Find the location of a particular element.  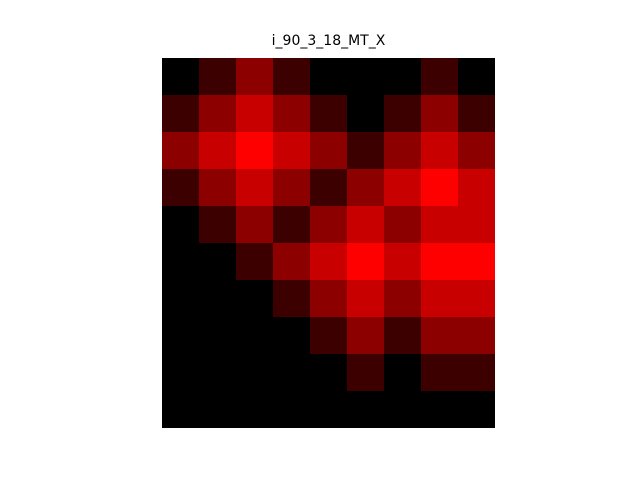

heatmap-cell-r9-c6 is located at coordinates (403, 409).